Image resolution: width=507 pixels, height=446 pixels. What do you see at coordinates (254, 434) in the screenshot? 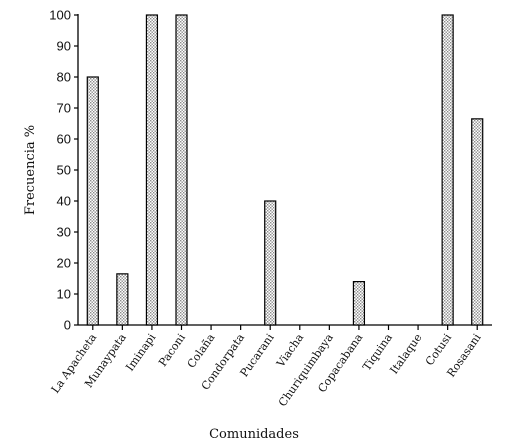
I see `x-axis-title: Comunidades` at bounding box center [254, 434].